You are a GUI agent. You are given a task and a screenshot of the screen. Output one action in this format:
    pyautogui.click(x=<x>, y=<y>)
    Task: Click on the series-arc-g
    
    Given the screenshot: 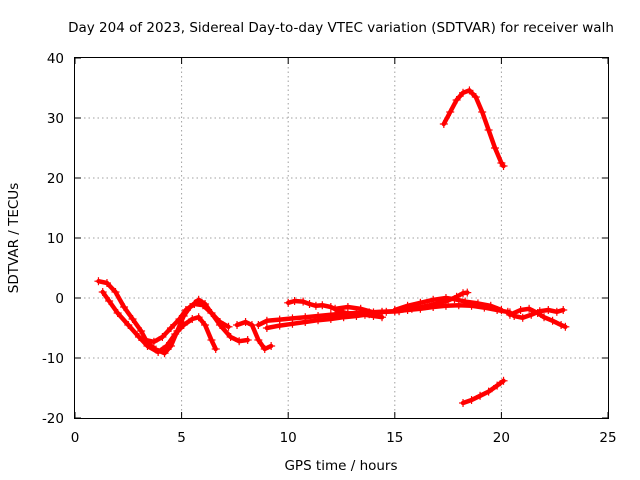 What is the action you would take?
    pyautogui.click(x=335, y=309)
    